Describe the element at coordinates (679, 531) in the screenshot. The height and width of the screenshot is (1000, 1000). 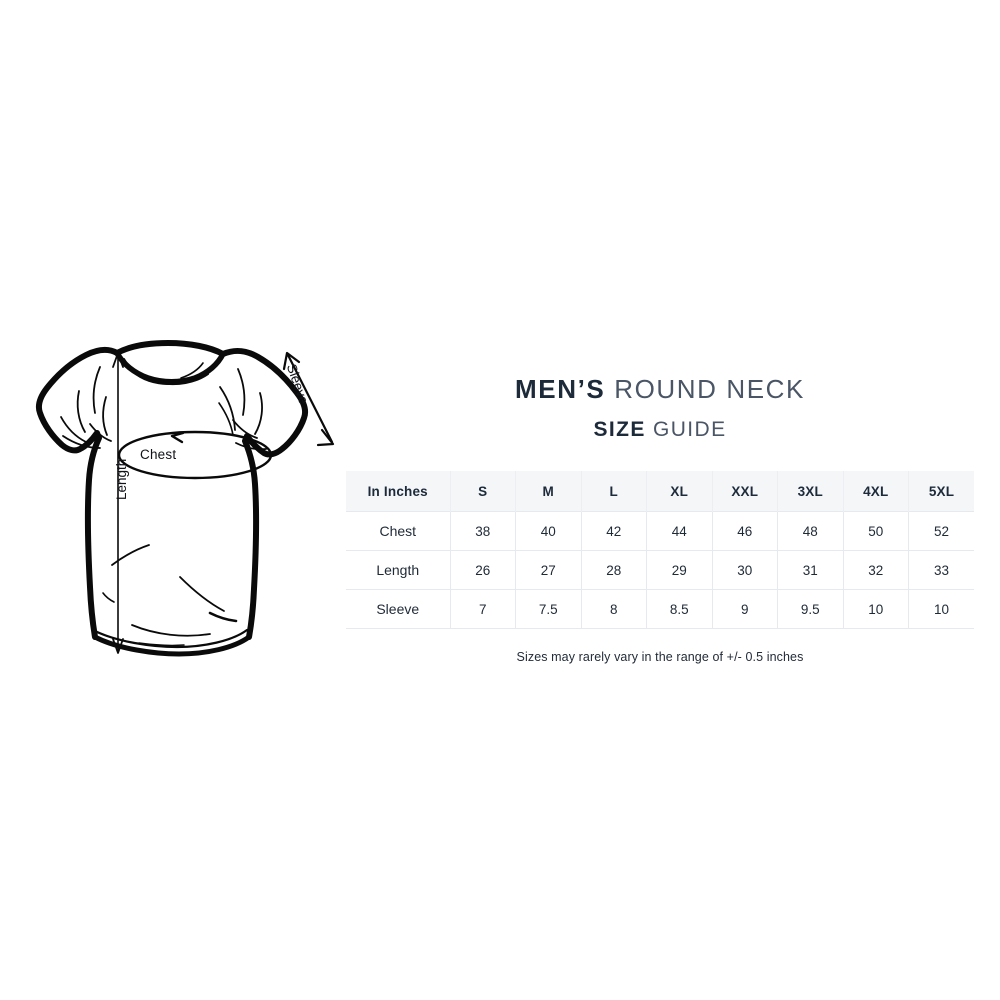
I see `cell-chest-xl: 44` at that location.